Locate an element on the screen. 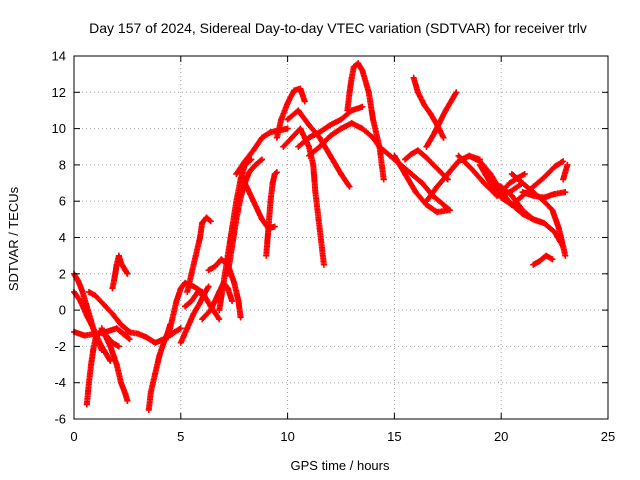 The height and width of the screenshot is (480, 640). y-tick-label: -4 is located at coordinates (60, 382).